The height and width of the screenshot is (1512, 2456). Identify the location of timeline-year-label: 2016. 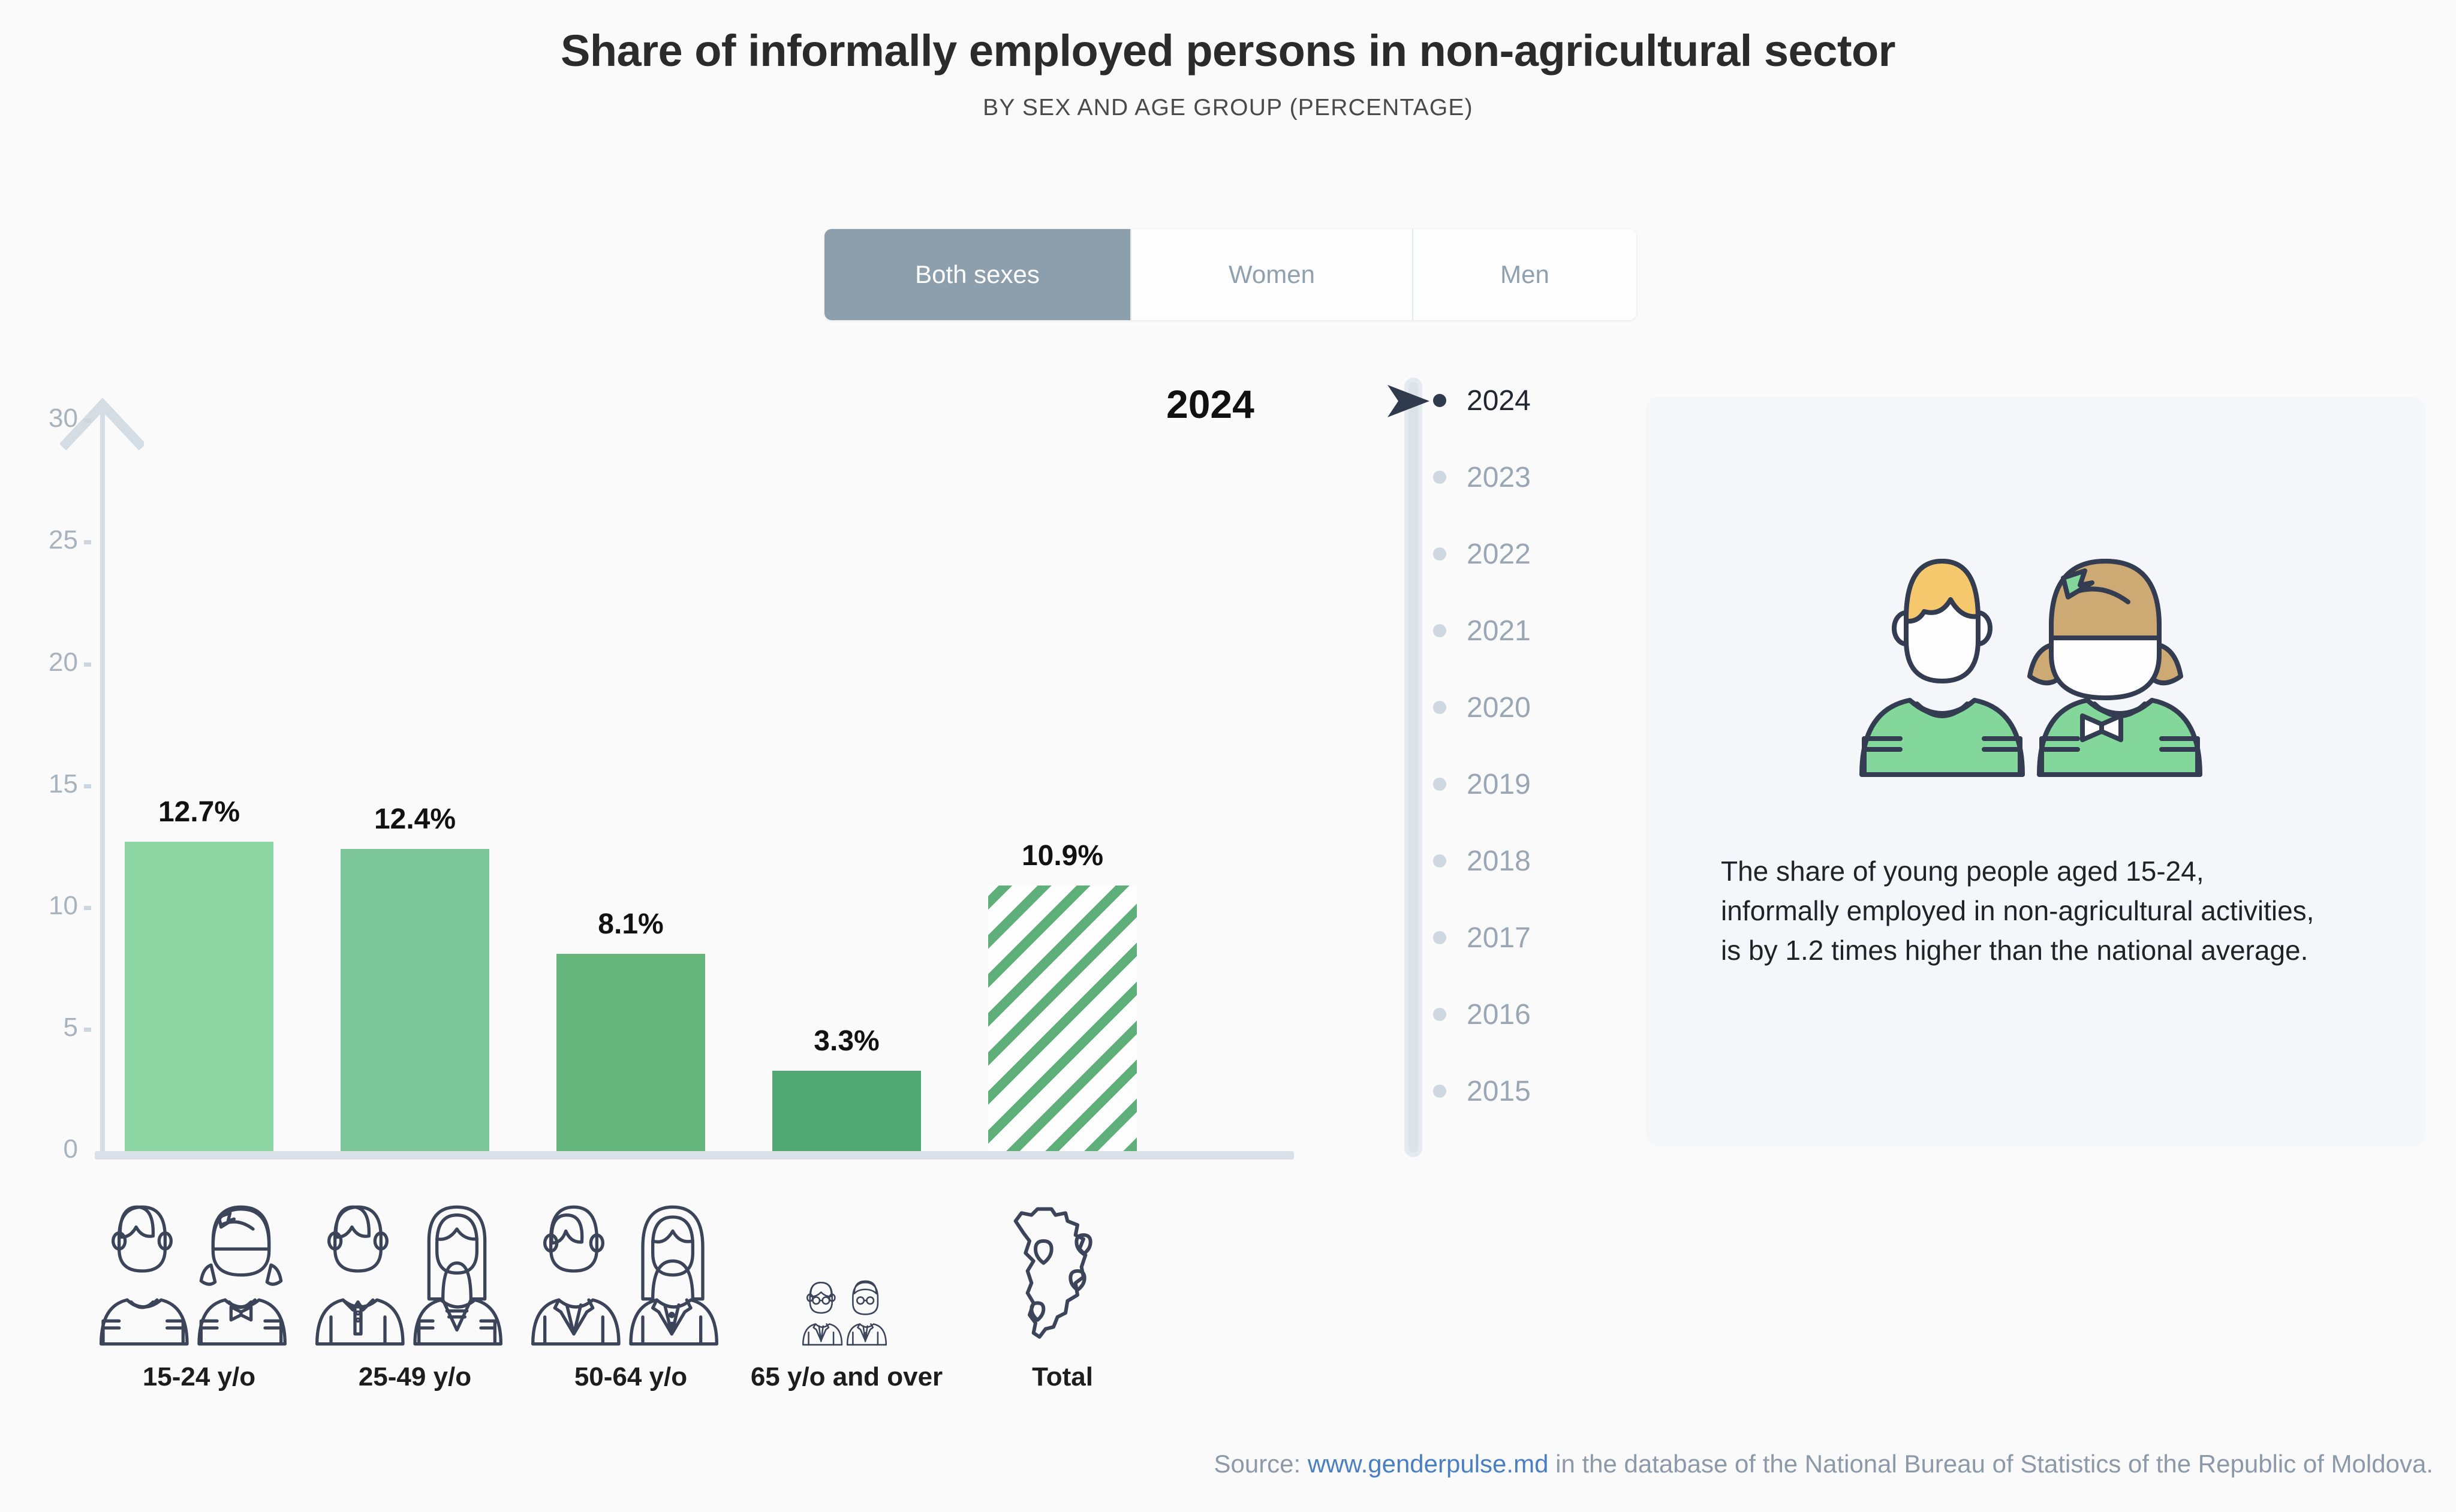
(1499, 1014).